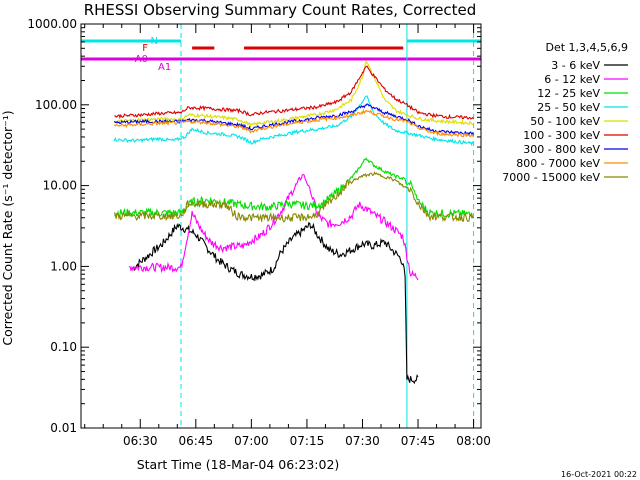  What do you see at coordinates (572, 79) in the screenshot?
I see `legend-entry-label: 6 - 12 keV` at bounding box center [572, 79].